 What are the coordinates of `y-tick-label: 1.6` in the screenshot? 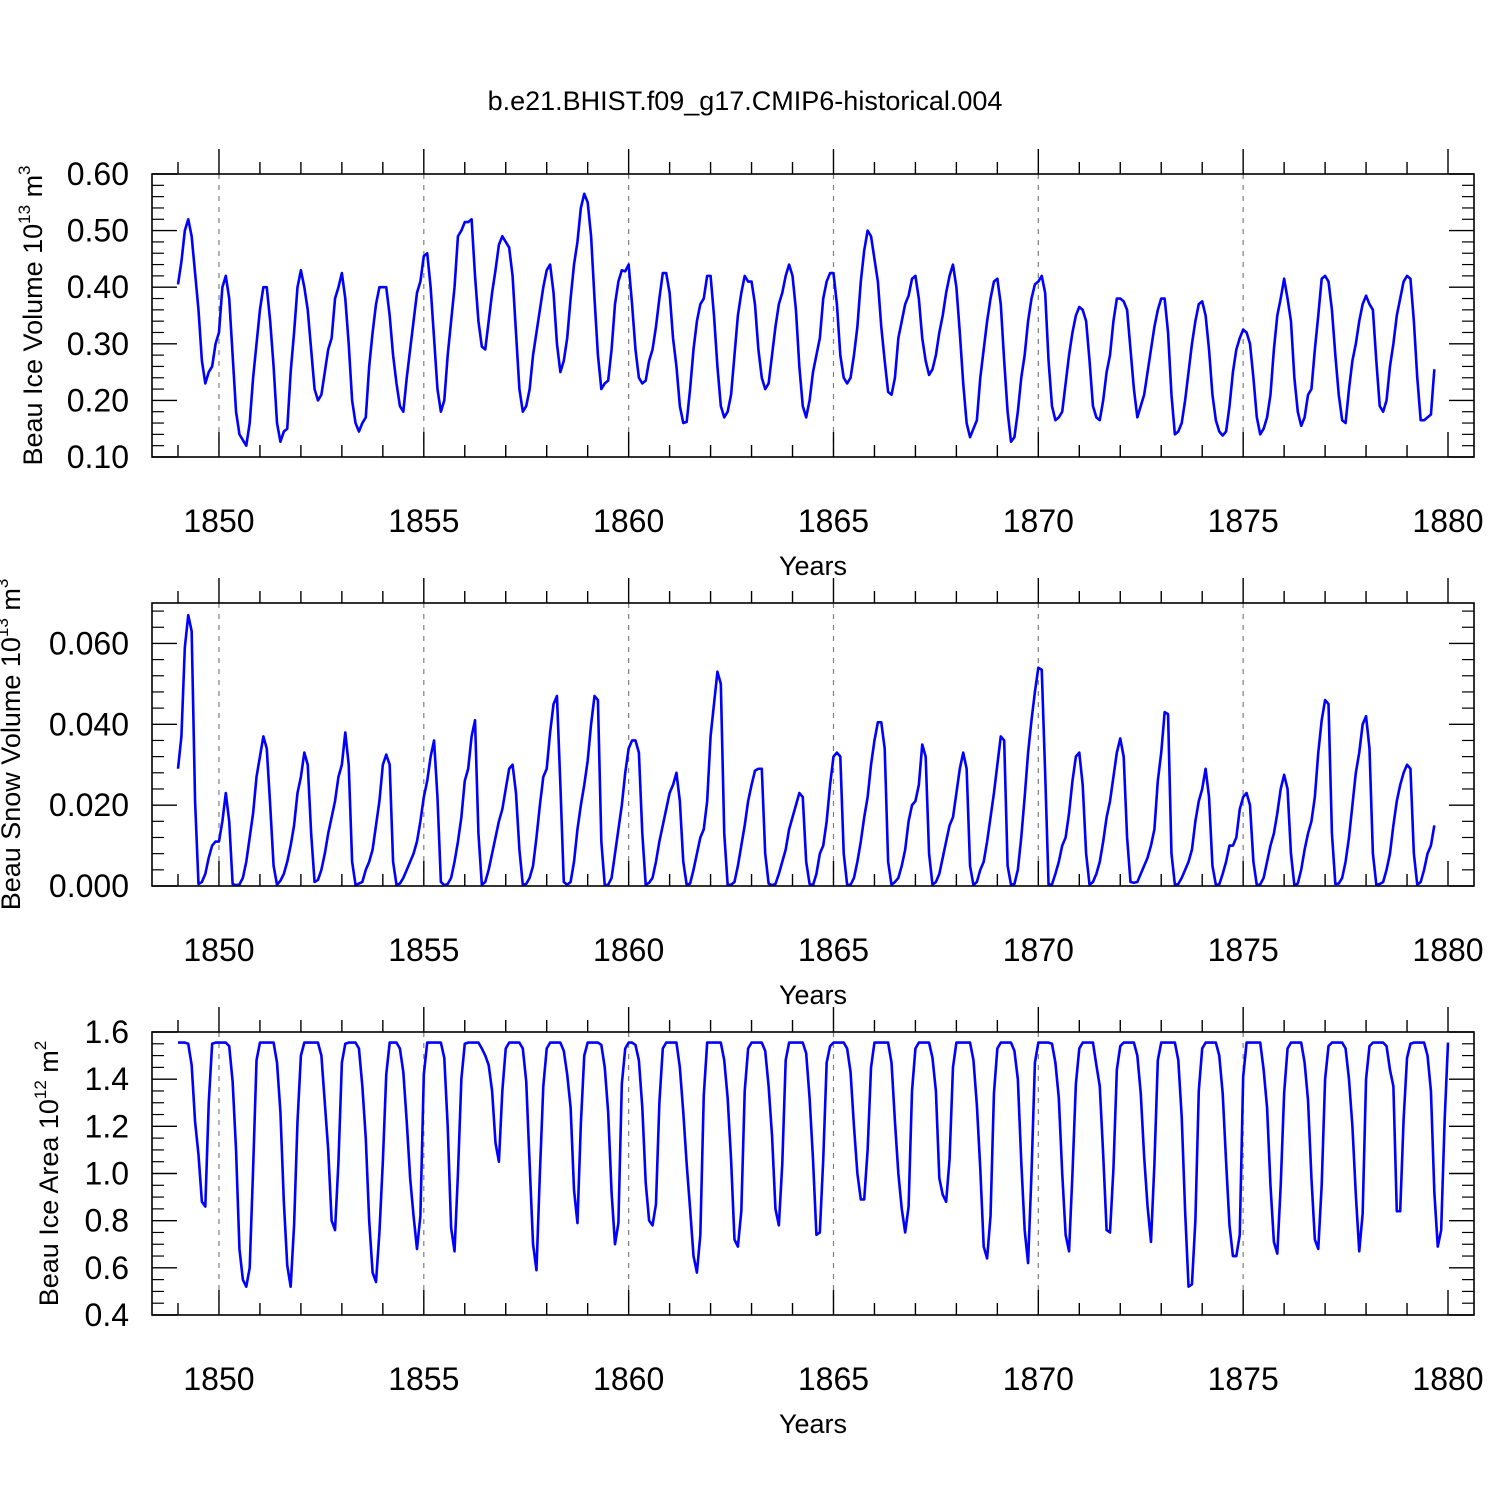 It's located at (107, 1032).